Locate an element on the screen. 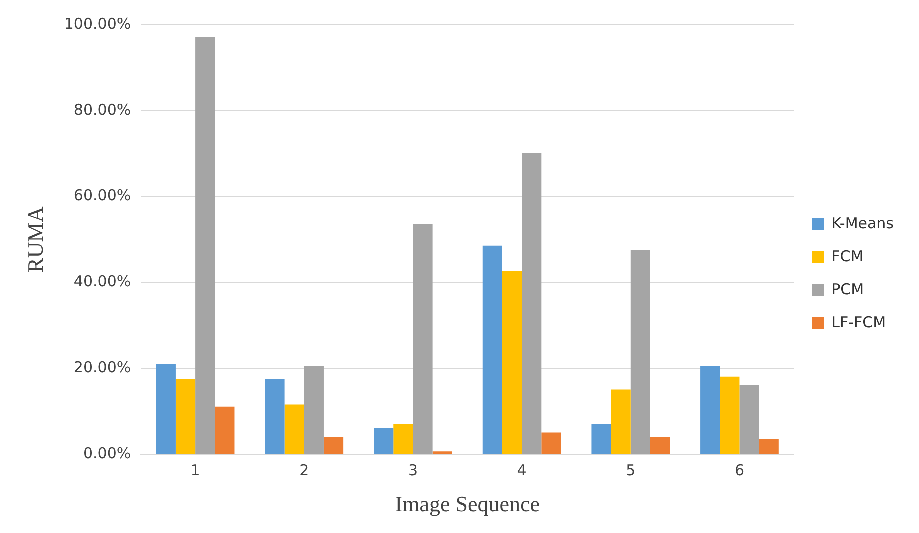 This screenshot has width=919, height=533. y-axis-title: RUMA is located at coordinates (35, 239).